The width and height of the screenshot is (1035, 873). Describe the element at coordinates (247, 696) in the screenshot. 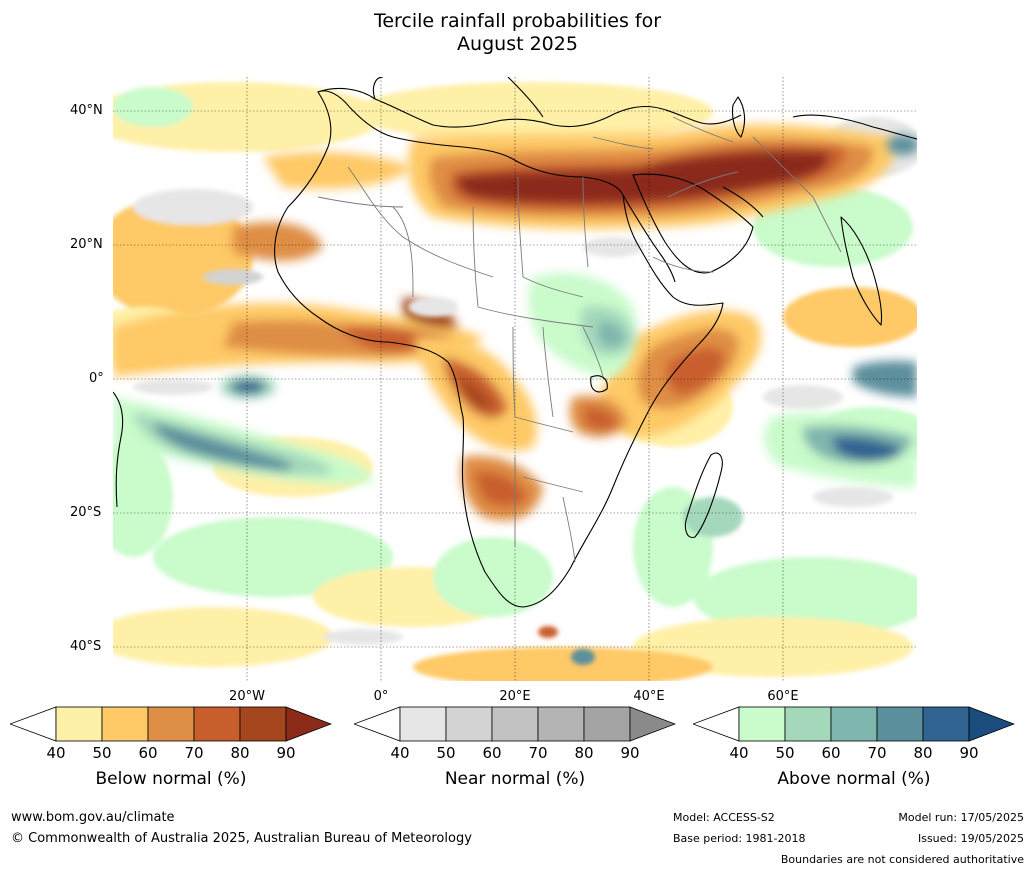

I see `lon-label-20w: 20°W` at that location.